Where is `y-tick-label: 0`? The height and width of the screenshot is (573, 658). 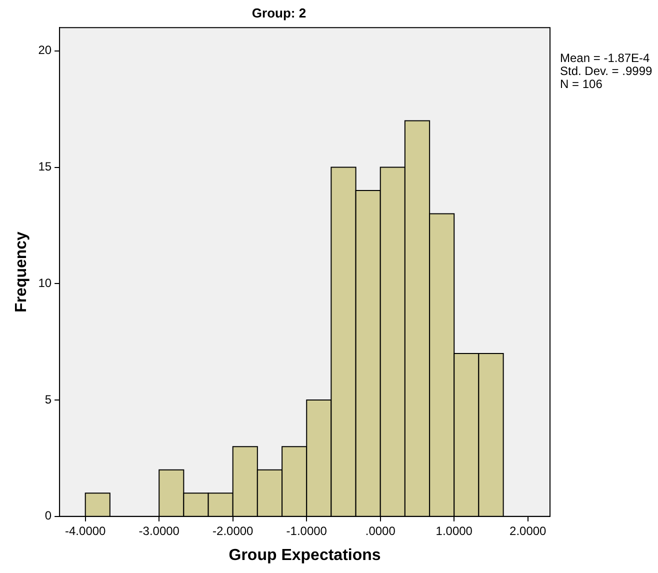 y-tick-label: 0 is located at coordinates (48, 515).